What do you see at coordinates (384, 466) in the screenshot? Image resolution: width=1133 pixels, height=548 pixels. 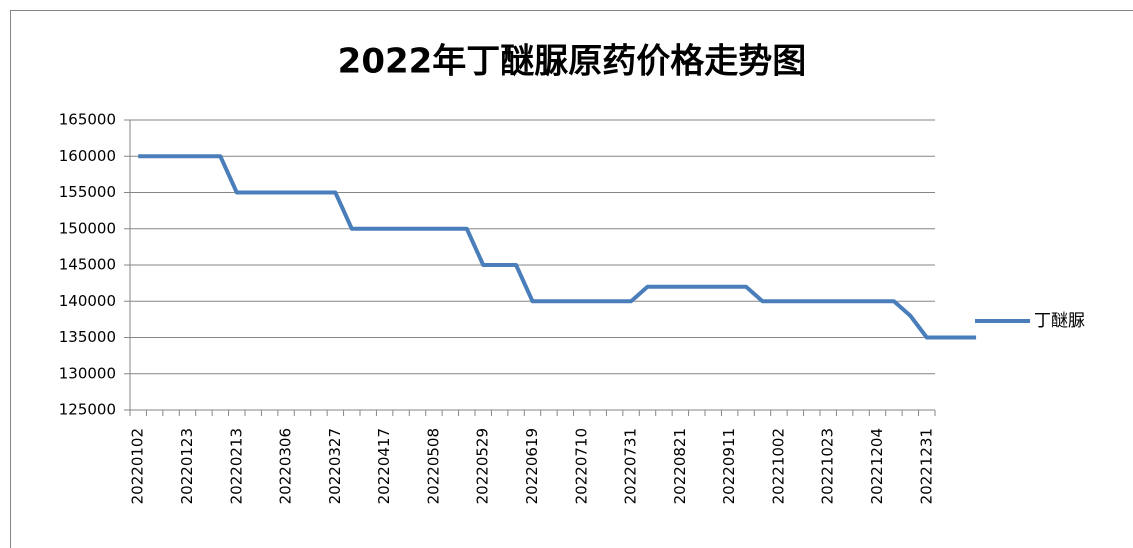 I see `x-tick-label: 20220417` at bounding box center [384, 466].